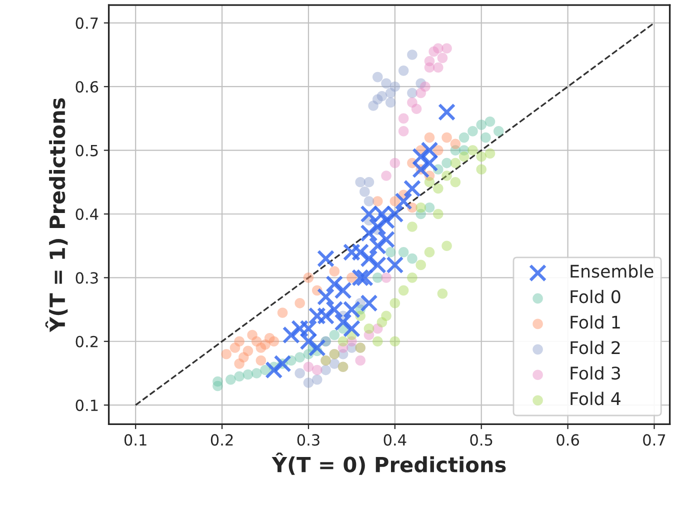 The image size is (680, 508). I want to click on x-tick-label: 0.3, so click(308, 440).